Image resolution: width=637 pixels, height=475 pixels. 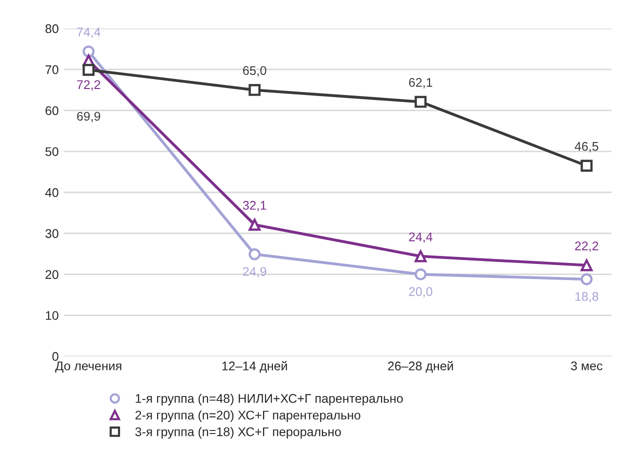 I want to click on data-label: 74,4, so click(x=88, y=33).